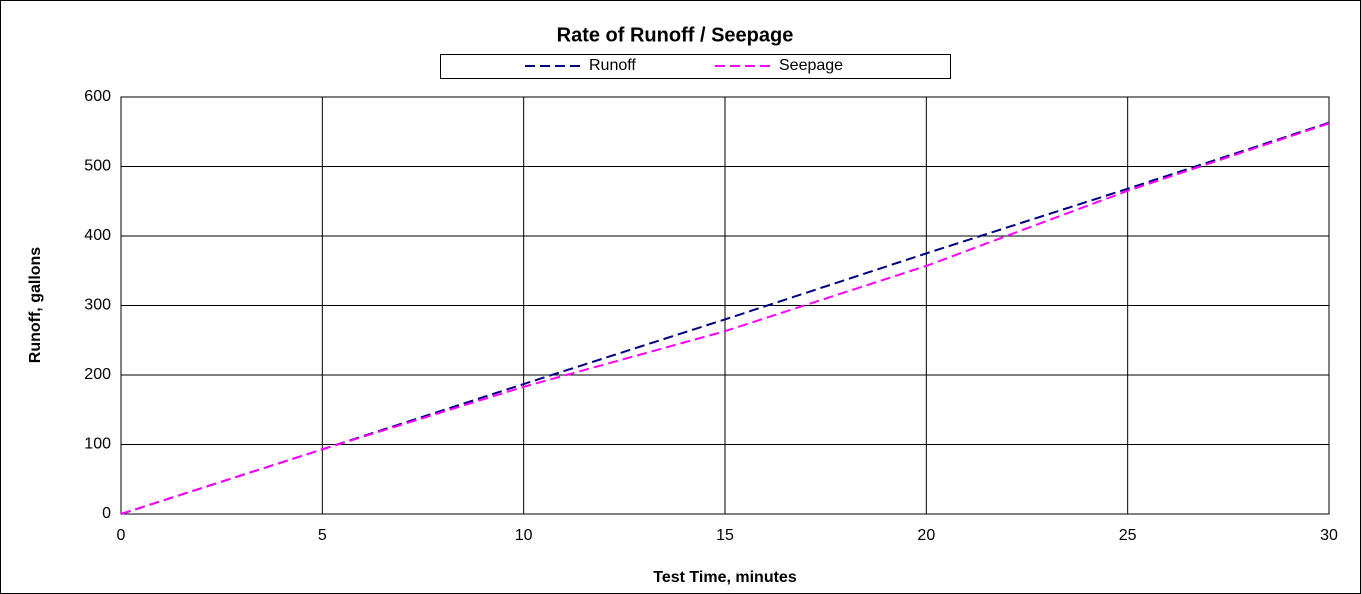 This screenshot has width=1361, height=594. Describe the element at coordinates (97, 166) in the screenshot. I see `y-tick-label: 500` at that location.